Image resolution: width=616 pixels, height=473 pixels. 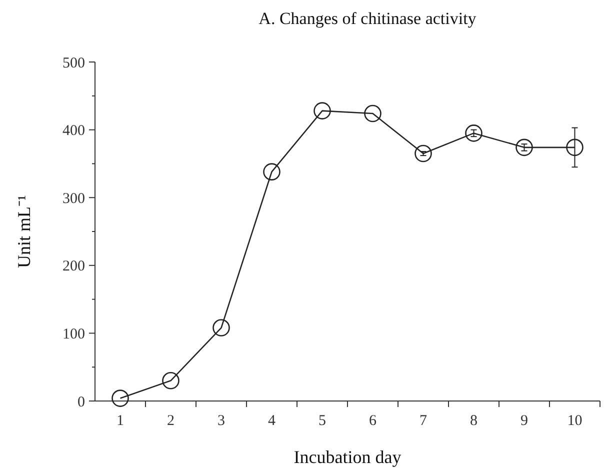 I want to click on y-tick-label: 100, so click(x=73, y=334).